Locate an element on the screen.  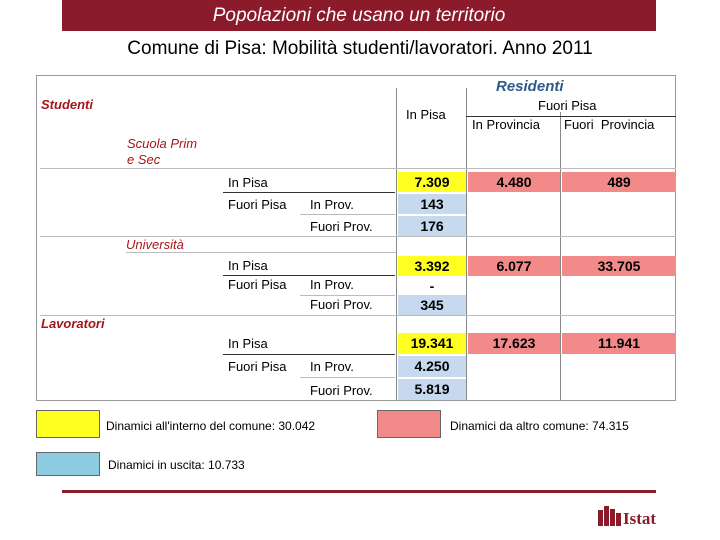
section-studenti: Studenti is located at coordinates (67, 104).